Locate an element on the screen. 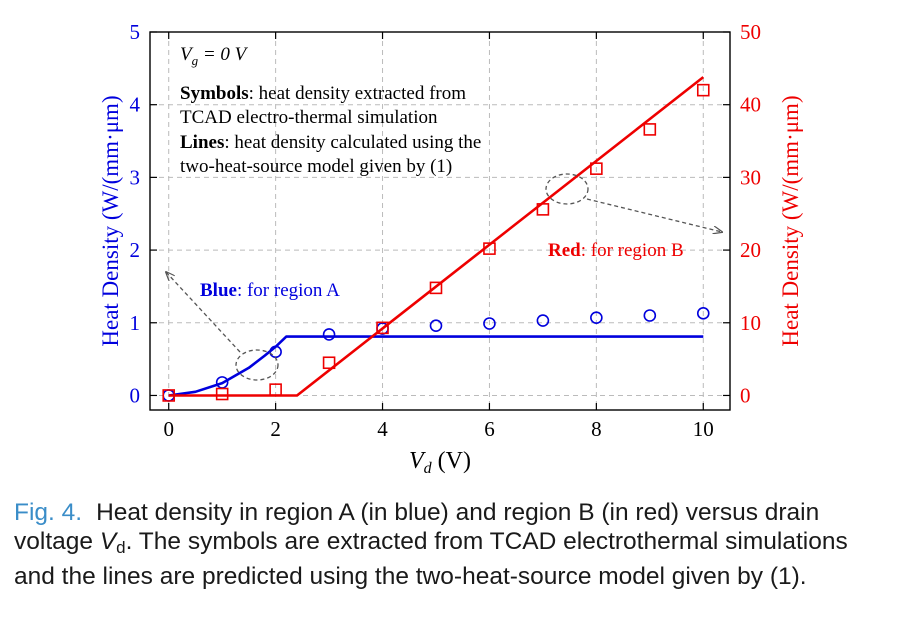 The height and width of the screenshot is (642, 900). region-a-model-line is located at coordinates (436, 366).